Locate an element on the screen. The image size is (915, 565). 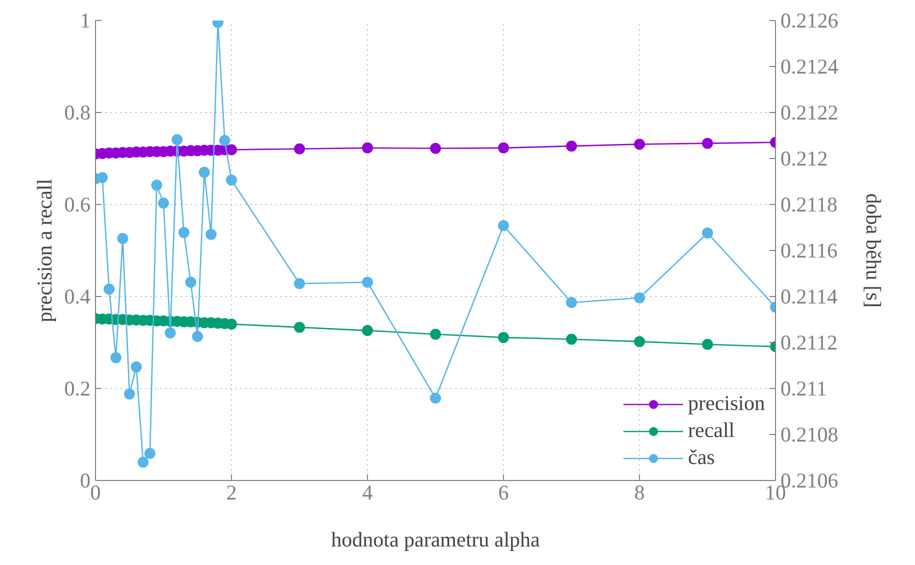
y-tick-label: 0.4 is located at coordinates (77, 296).